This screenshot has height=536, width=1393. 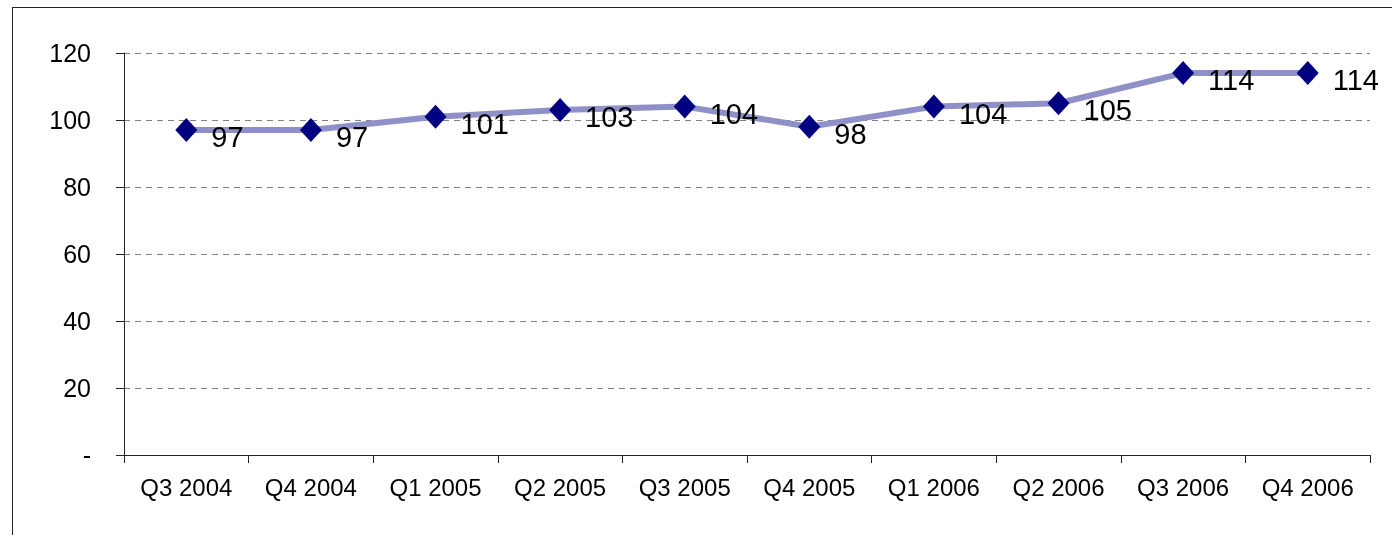 I want to click on x-tick-label: Q2 2006, so click(x=1058, y=487).